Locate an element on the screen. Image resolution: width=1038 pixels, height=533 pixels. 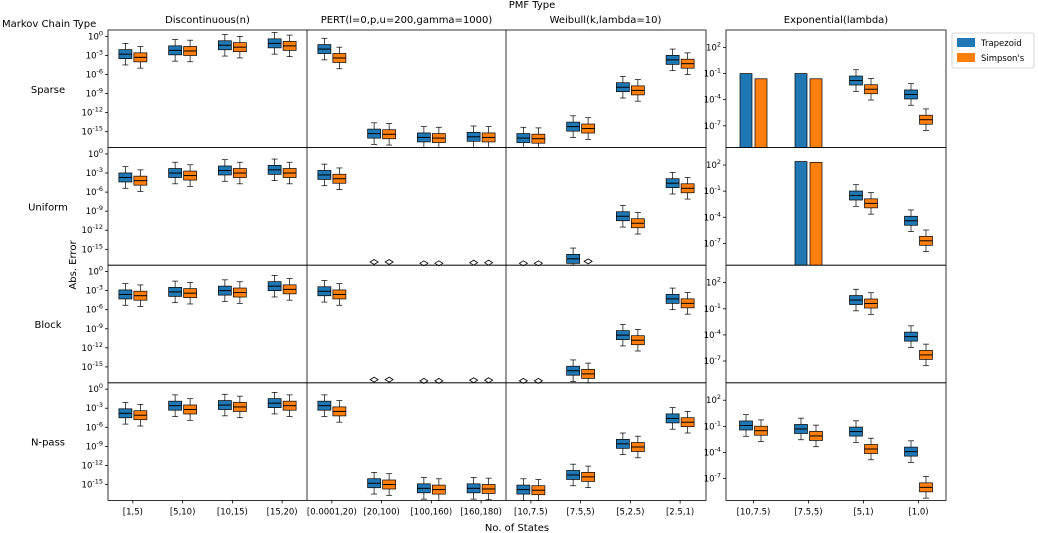
x-tick-label: [1,5) is located at coordinates (133, 512).